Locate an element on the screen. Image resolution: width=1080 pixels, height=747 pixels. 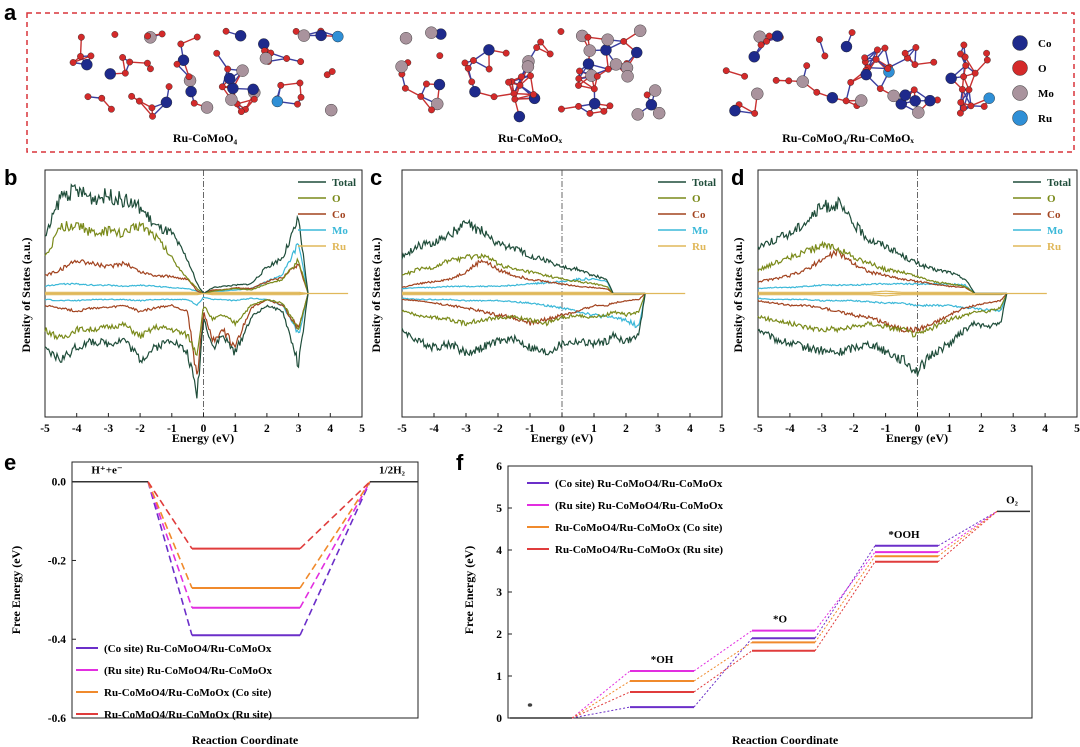
structure-label-1: Ru-CoMoO₄ is located at coordinates (205, 138).